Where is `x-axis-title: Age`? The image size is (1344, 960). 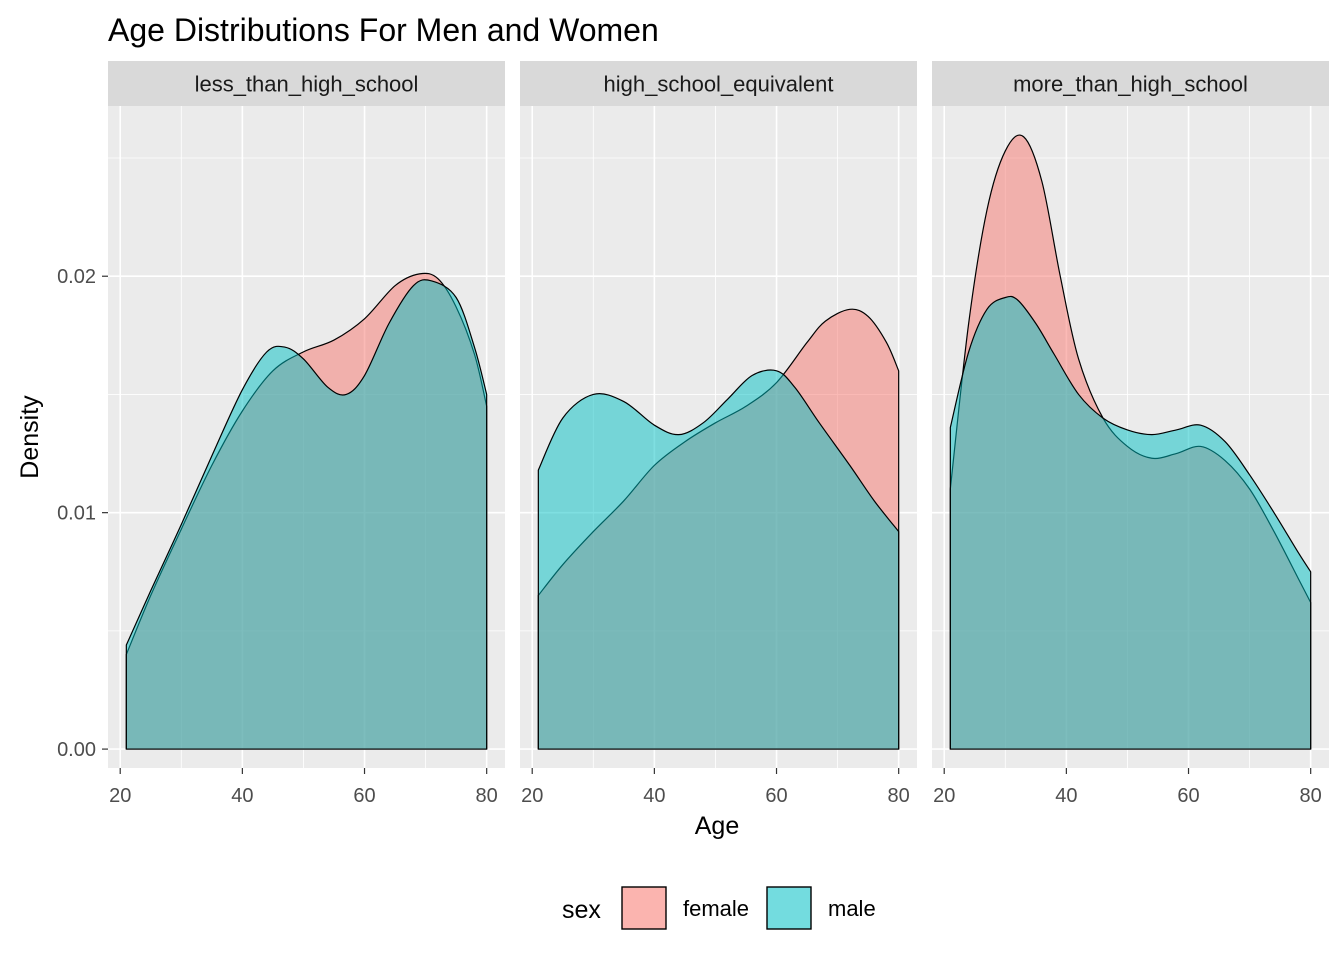 x-axis-title: Age is located at coordinates (717, 826).